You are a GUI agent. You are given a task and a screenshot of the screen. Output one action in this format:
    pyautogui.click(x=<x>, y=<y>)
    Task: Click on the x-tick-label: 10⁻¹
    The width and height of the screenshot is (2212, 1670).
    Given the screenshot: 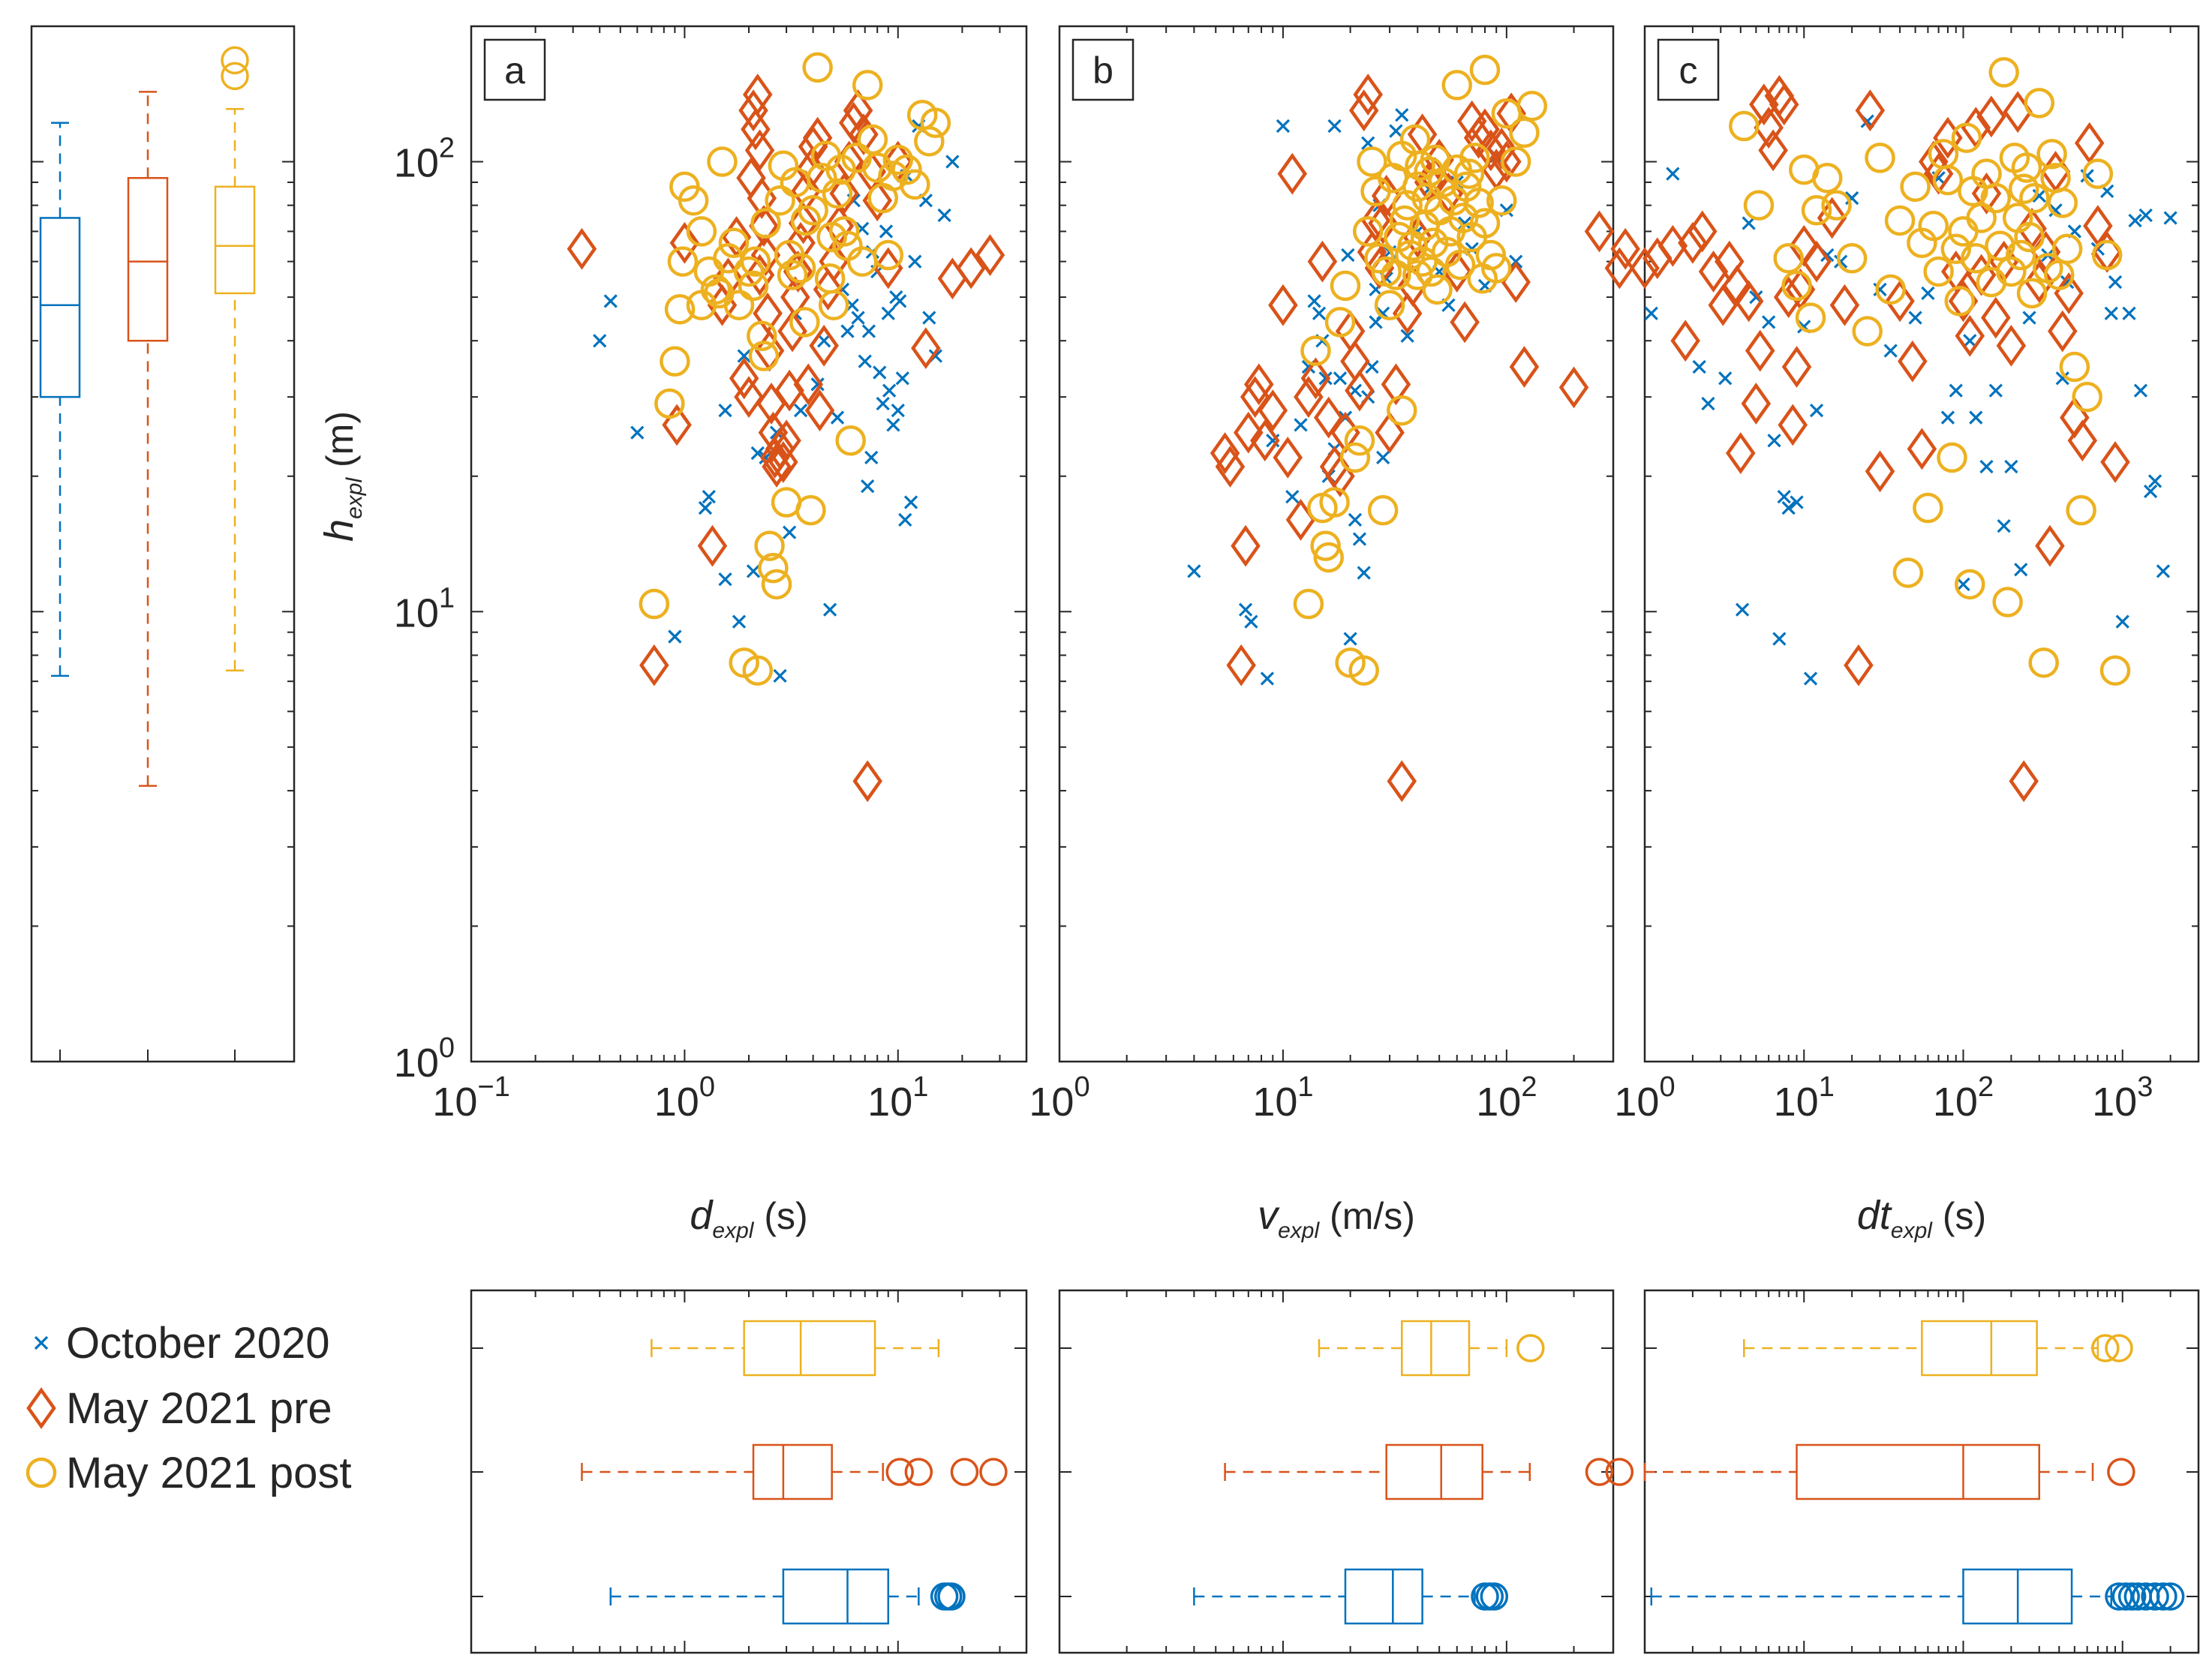 What is the action you would take?
    pyautogui.click(x=471, y=1098)
    